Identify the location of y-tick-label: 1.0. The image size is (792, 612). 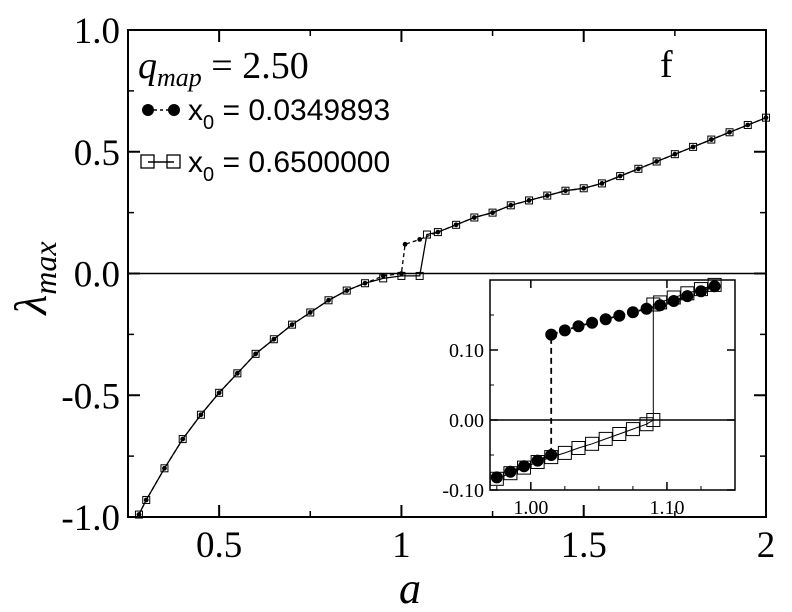
(97, 31).